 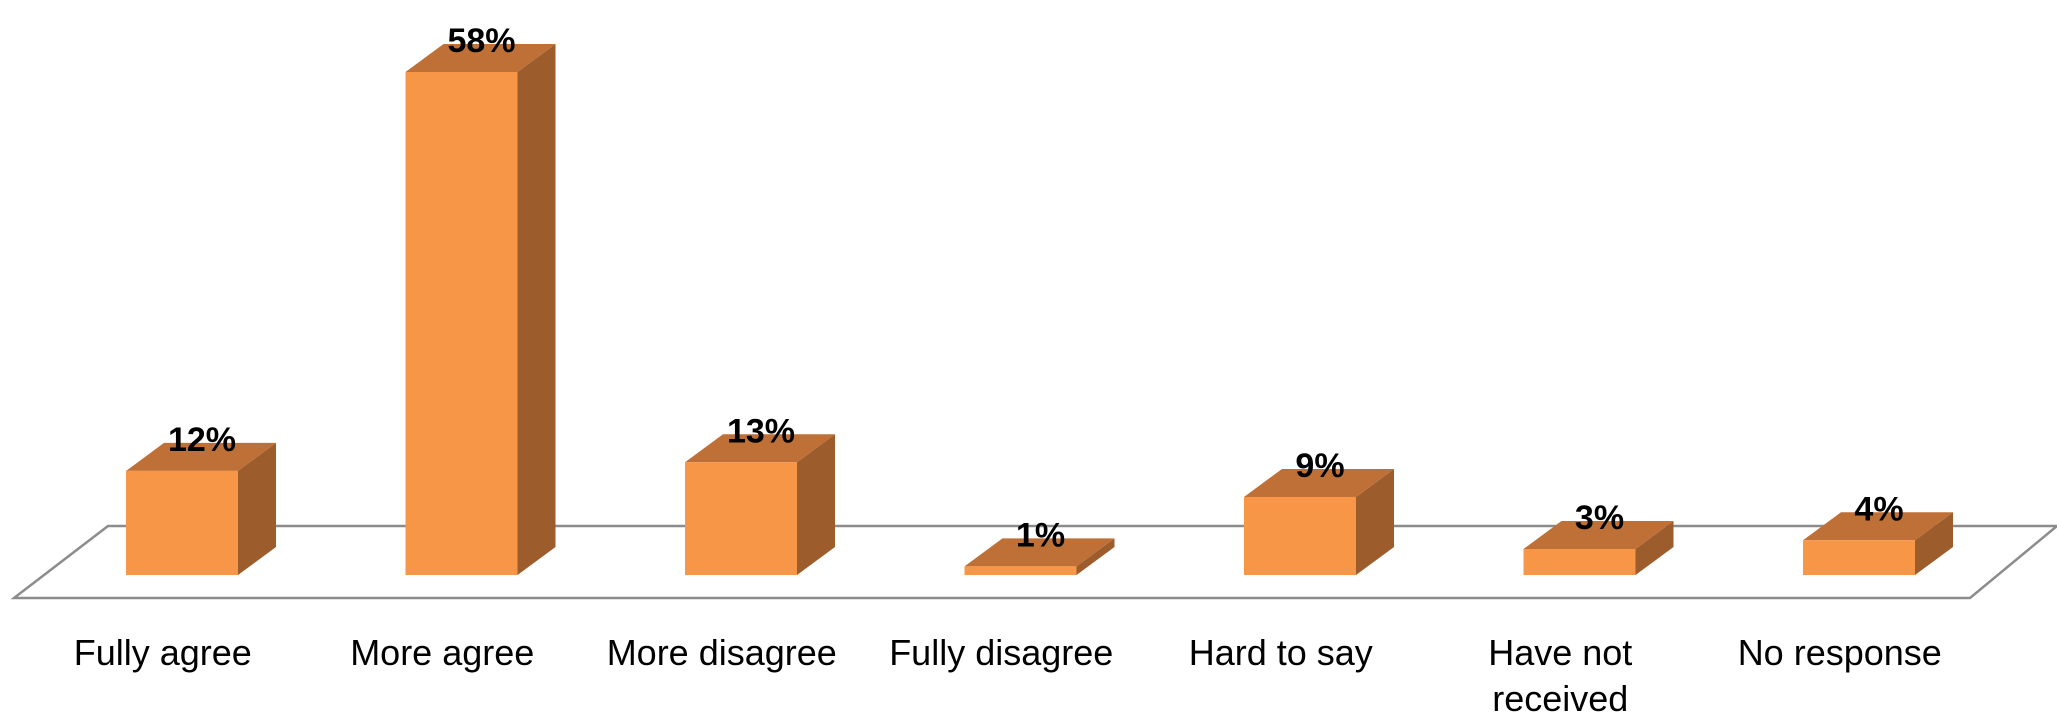 I want to click on category-label: More disagree, so click(x=722, y=652).